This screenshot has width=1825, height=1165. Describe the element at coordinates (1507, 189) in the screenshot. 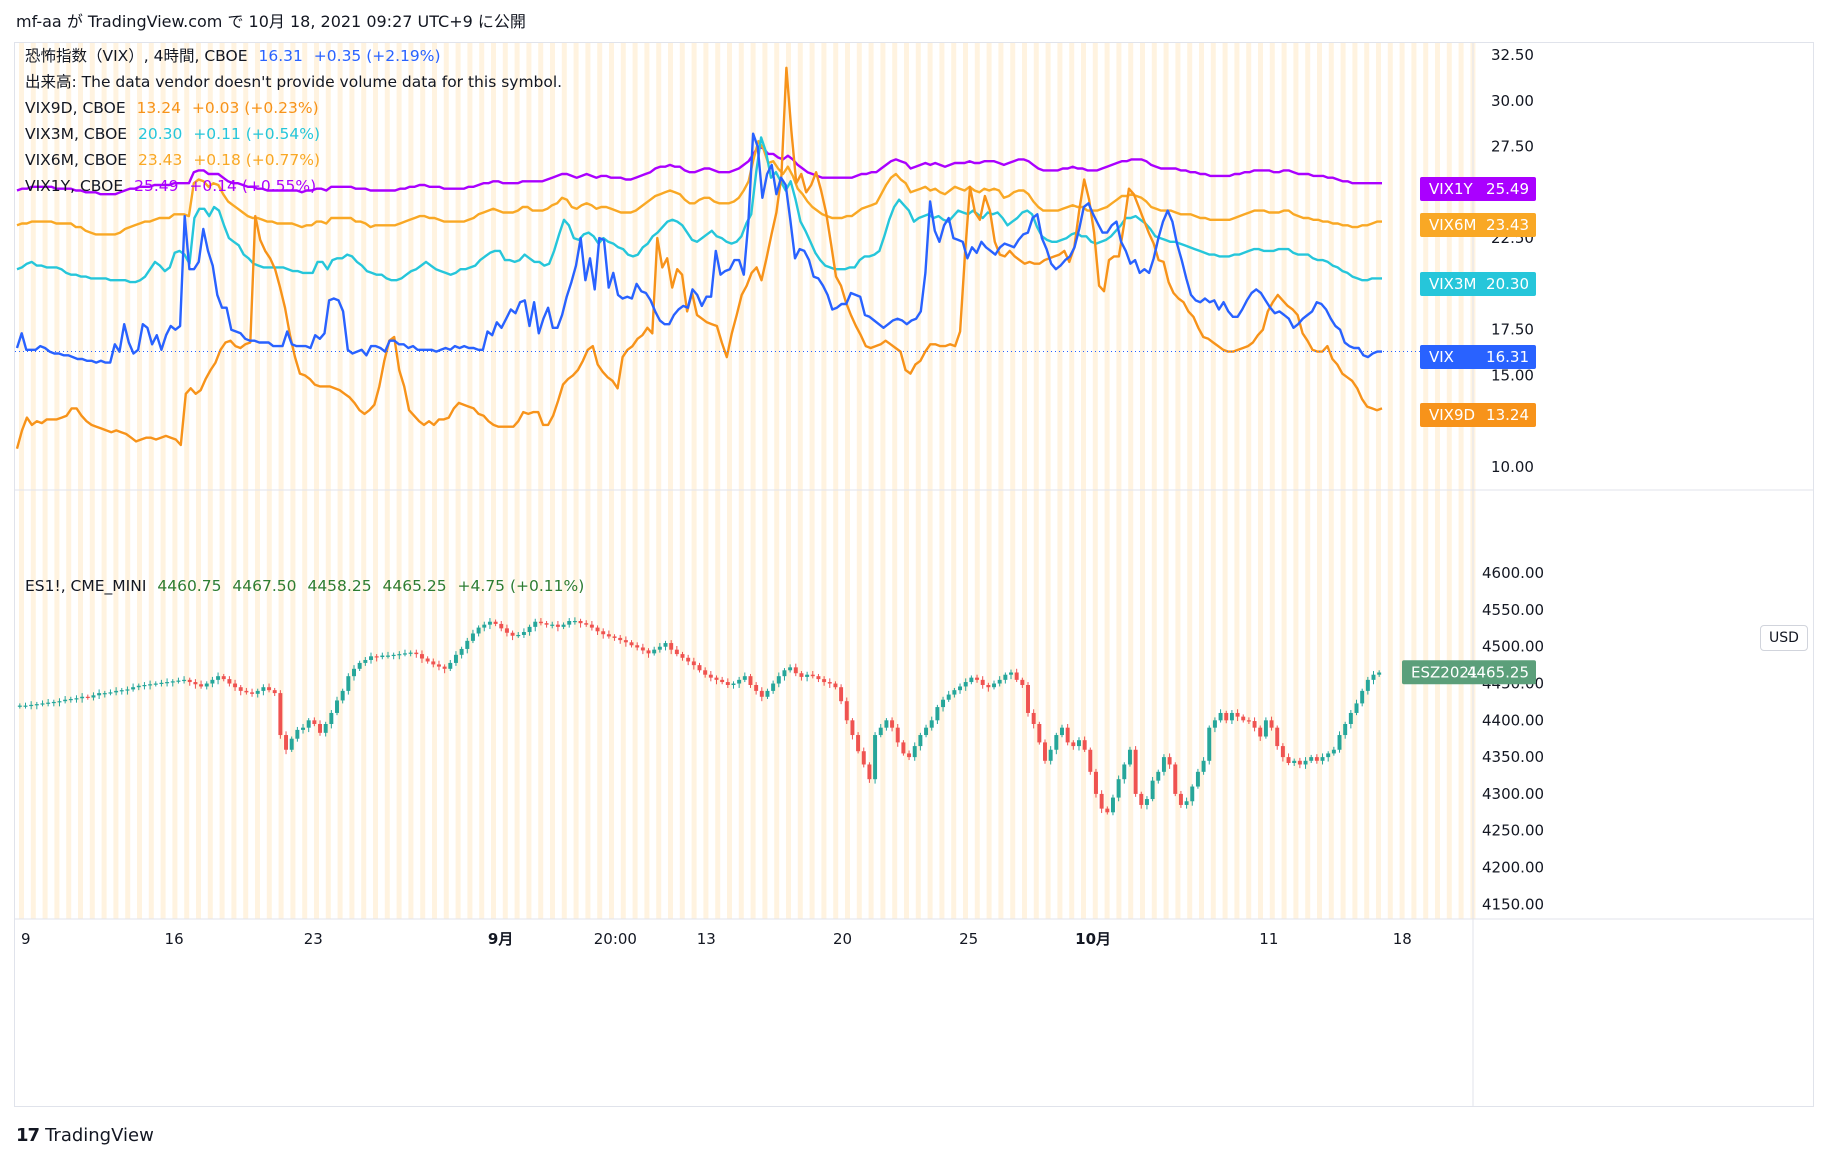

I see `badge-value: 25.49` at that location.